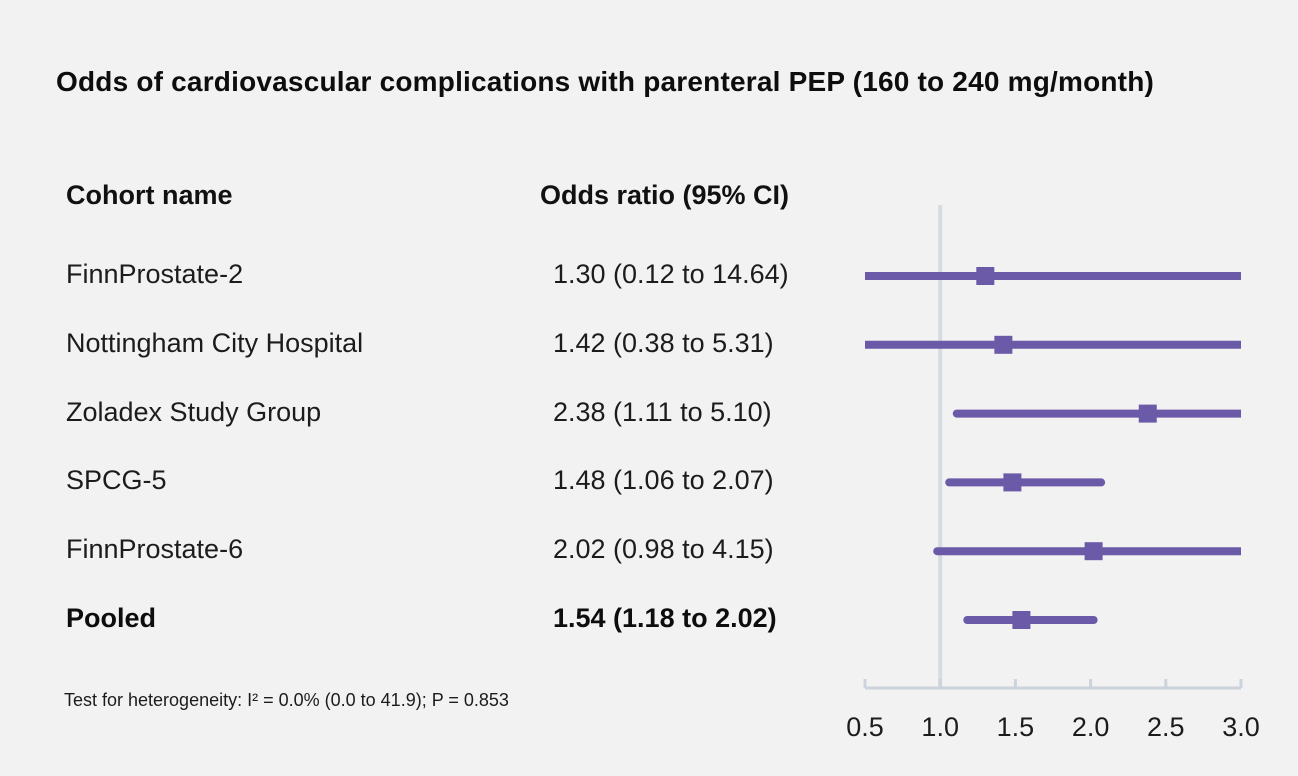 The image size is (1298, 776). Describe the element at coordinates (194, 411) in the screenshot. I see `cohort-name: Zoladex Study Group` at that location.